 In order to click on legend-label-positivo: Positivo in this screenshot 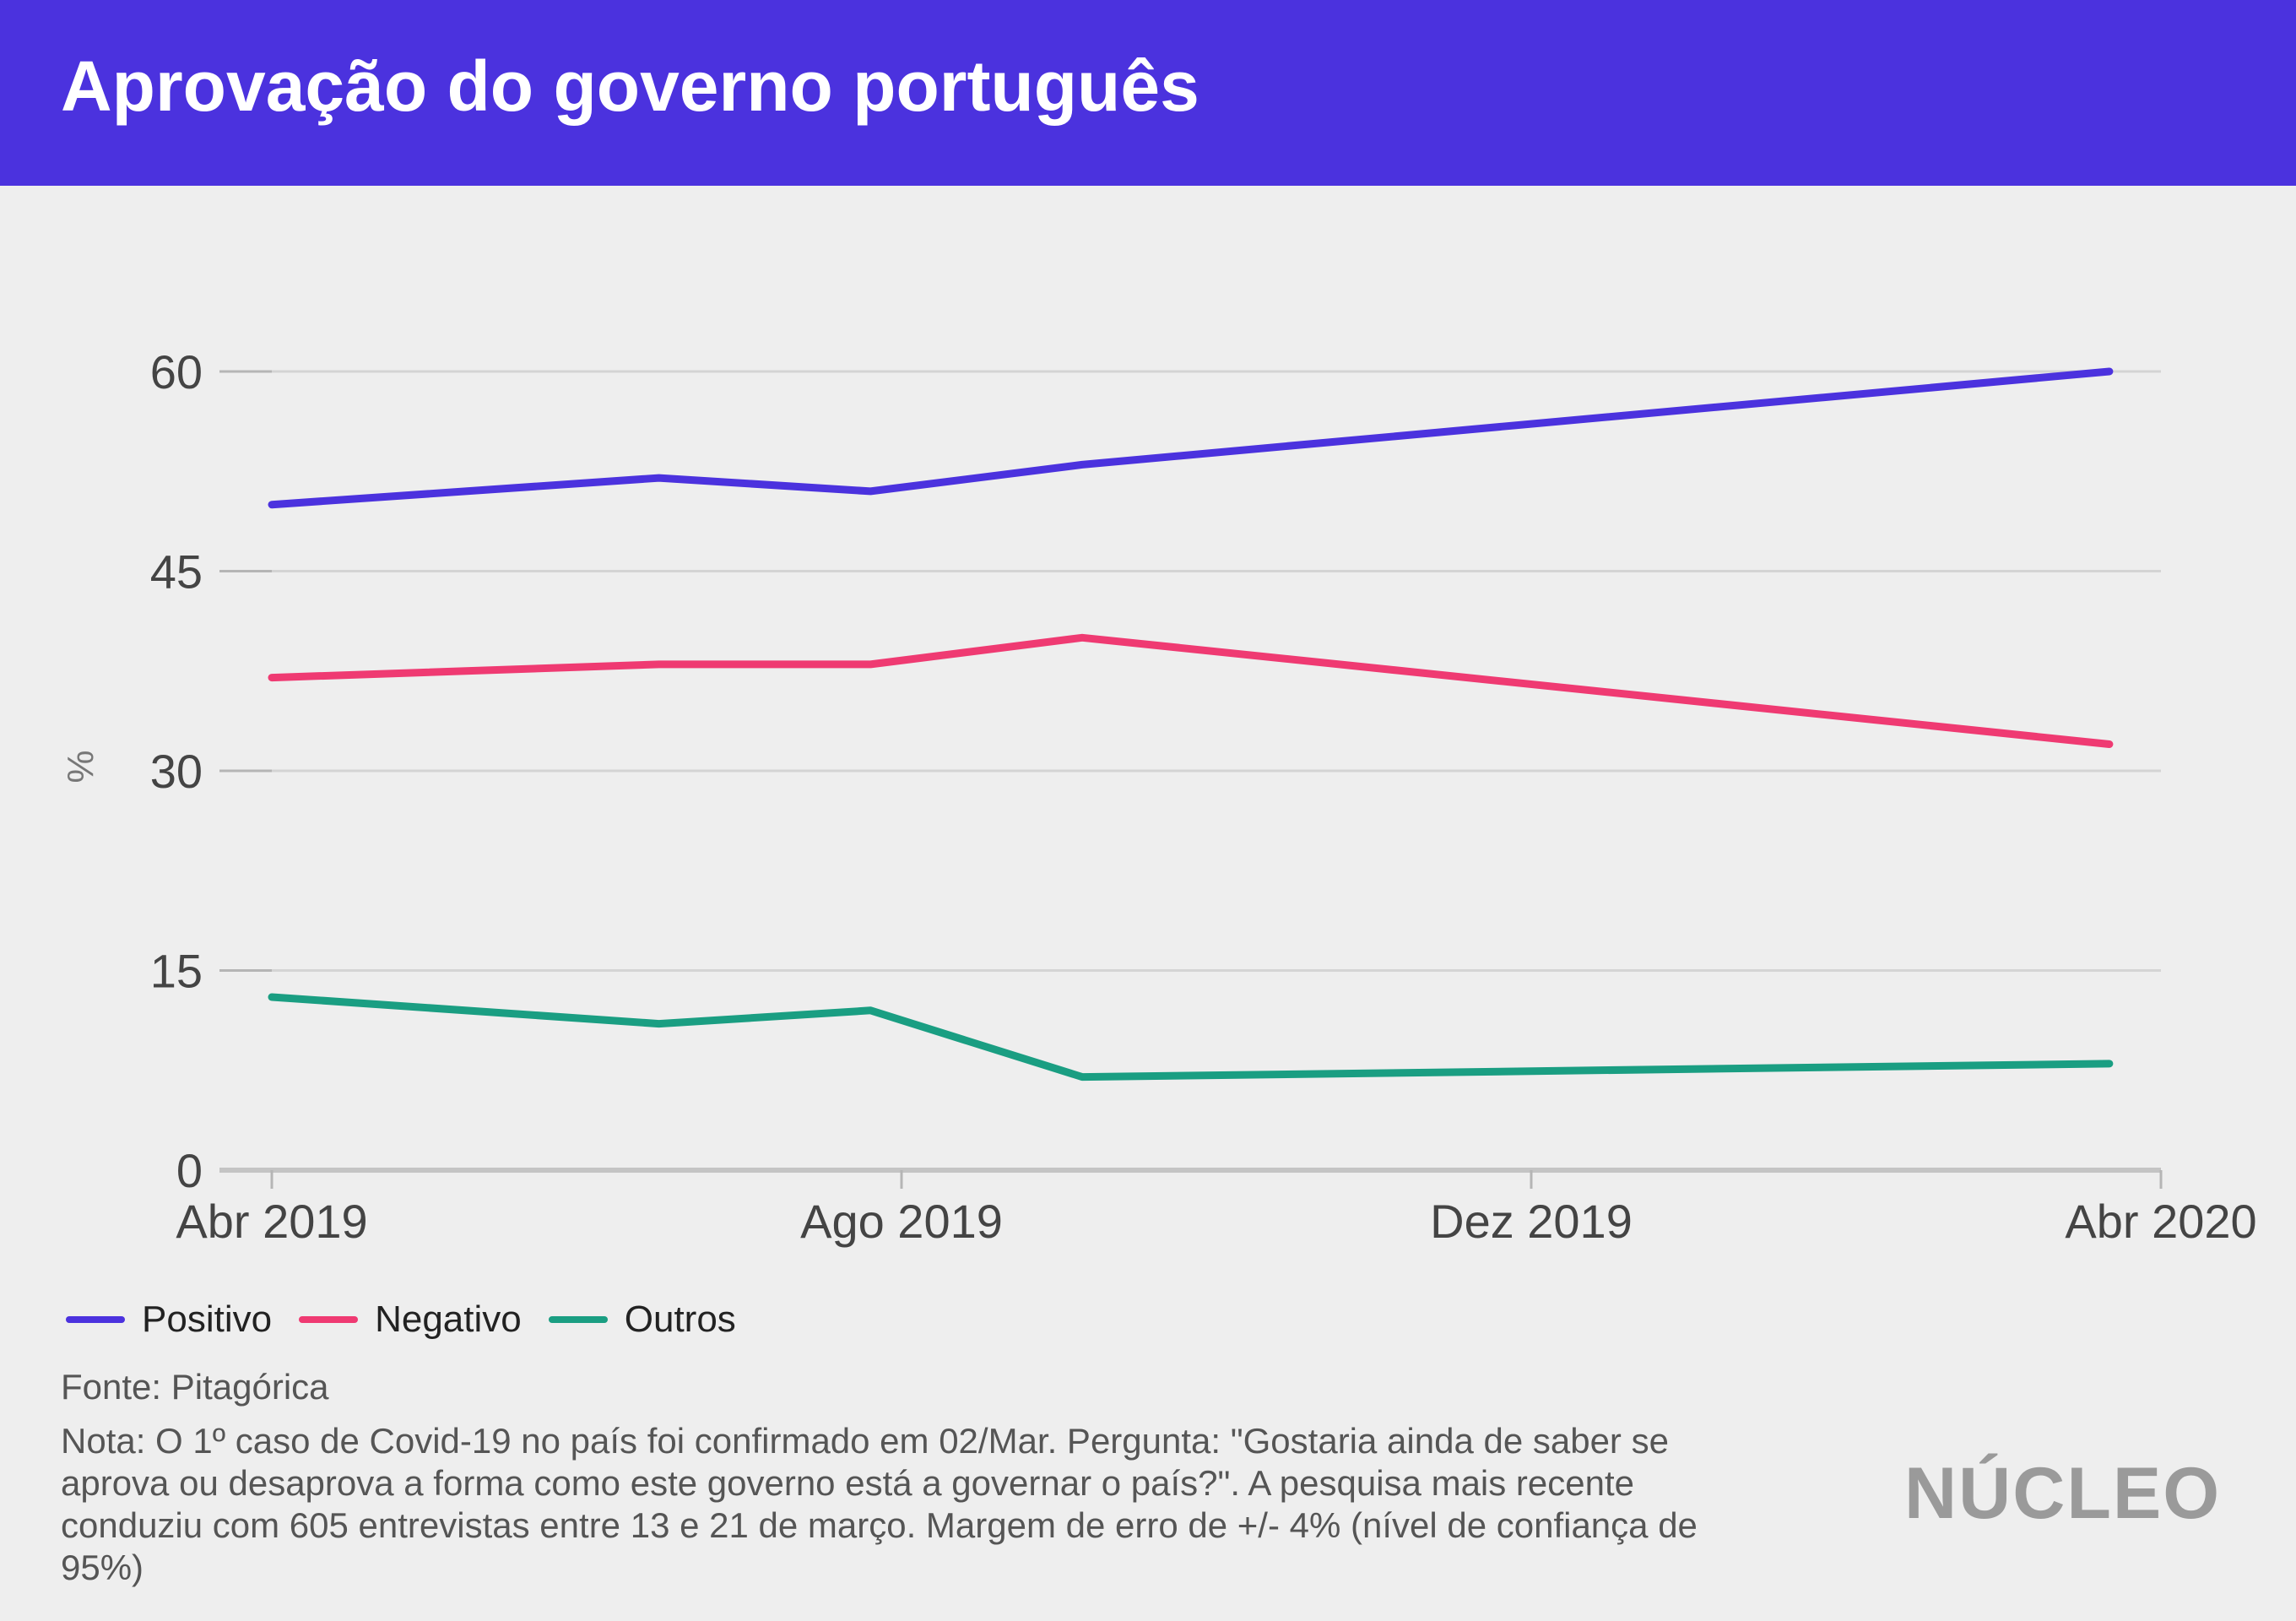, I will do `click(207, 1319)`.